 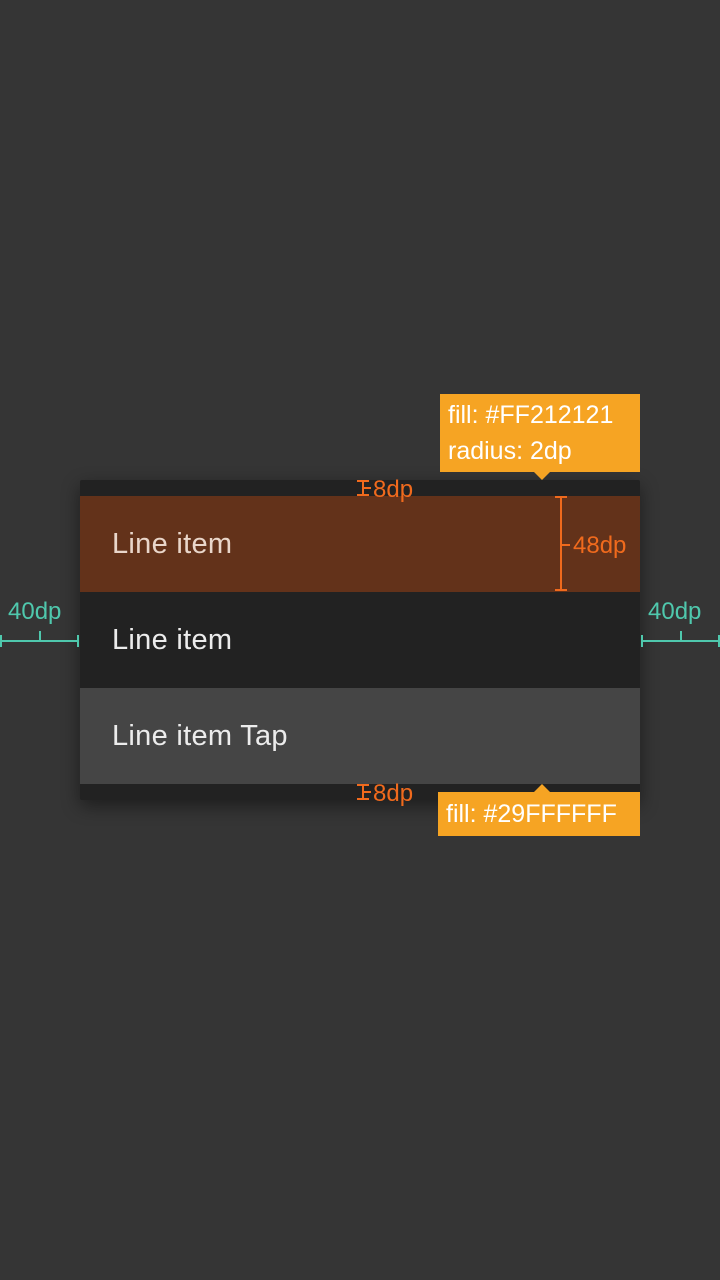 What do you see at coordinates (360, 544) in the screenshot?
I see `menu-item-highlighted: Line item` at bounding box center [360, 544].